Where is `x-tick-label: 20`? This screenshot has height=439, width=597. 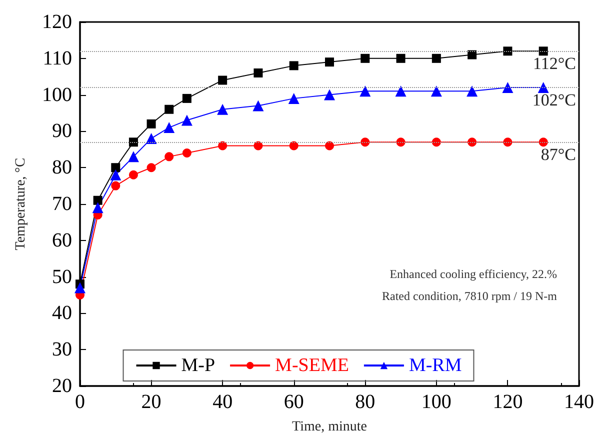
x-tick-label: 20 is located at coordinates (151, 402).